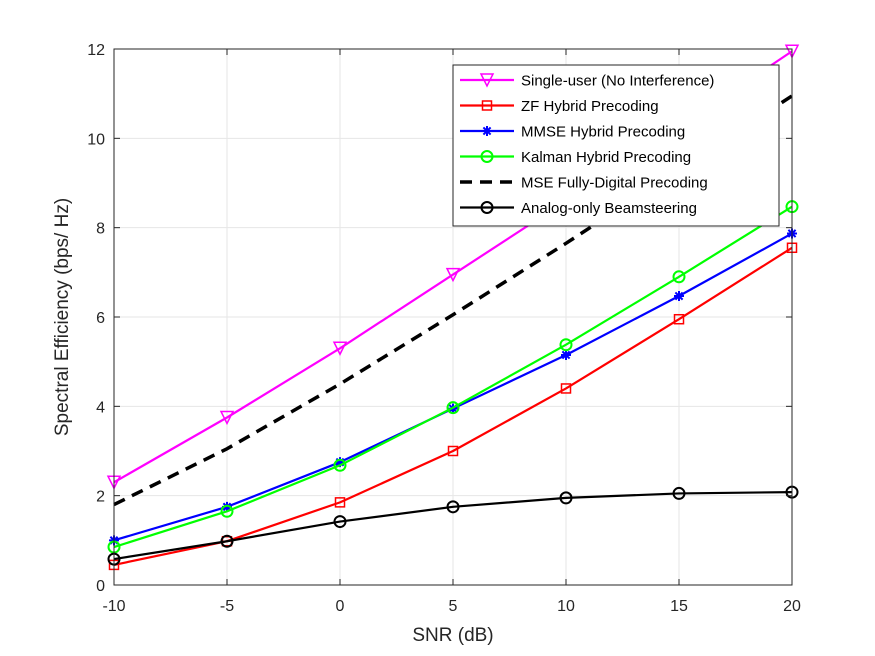  Describe the element at coordinates (100, 586) in the screenshot. I see `y-tick-label: 0` at that location.